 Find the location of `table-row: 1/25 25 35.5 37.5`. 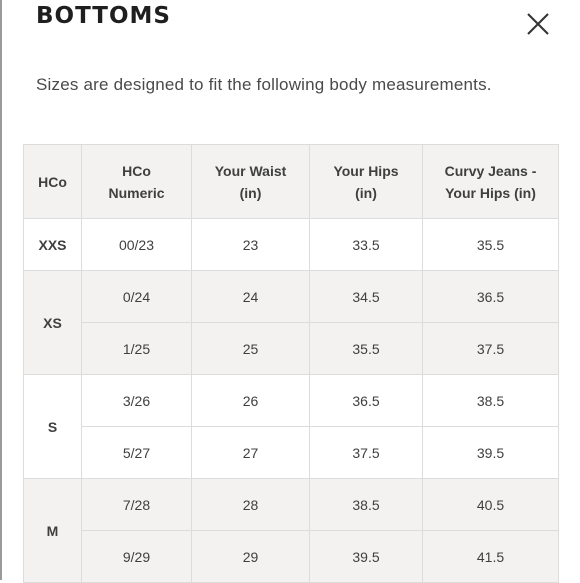

table-row: 1/25 25 35.5 37.5 is located at coordinates (291, 348).